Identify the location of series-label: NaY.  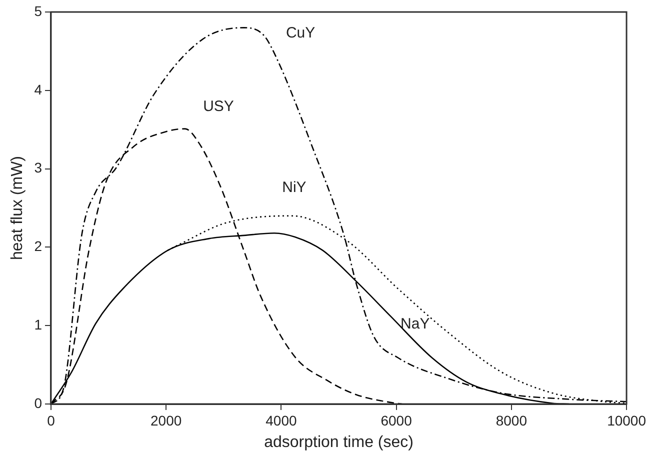
(415, 323).